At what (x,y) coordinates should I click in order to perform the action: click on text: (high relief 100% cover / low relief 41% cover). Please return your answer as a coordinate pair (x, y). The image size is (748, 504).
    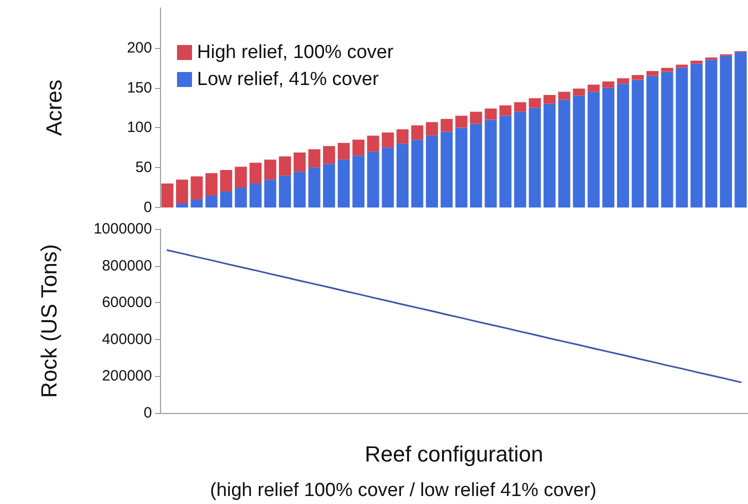
    Looking at the image, I should click on (403, 490).